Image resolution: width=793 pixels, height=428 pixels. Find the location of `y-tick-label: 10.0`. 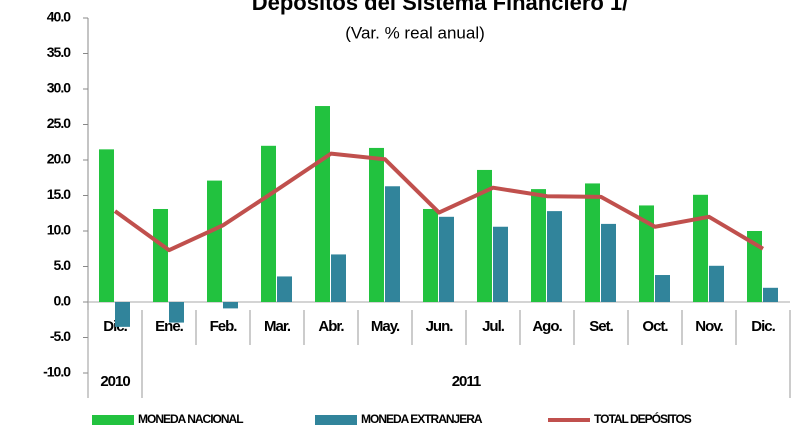

y-tick-label: 10.0 is located at coordinates (59, 230).